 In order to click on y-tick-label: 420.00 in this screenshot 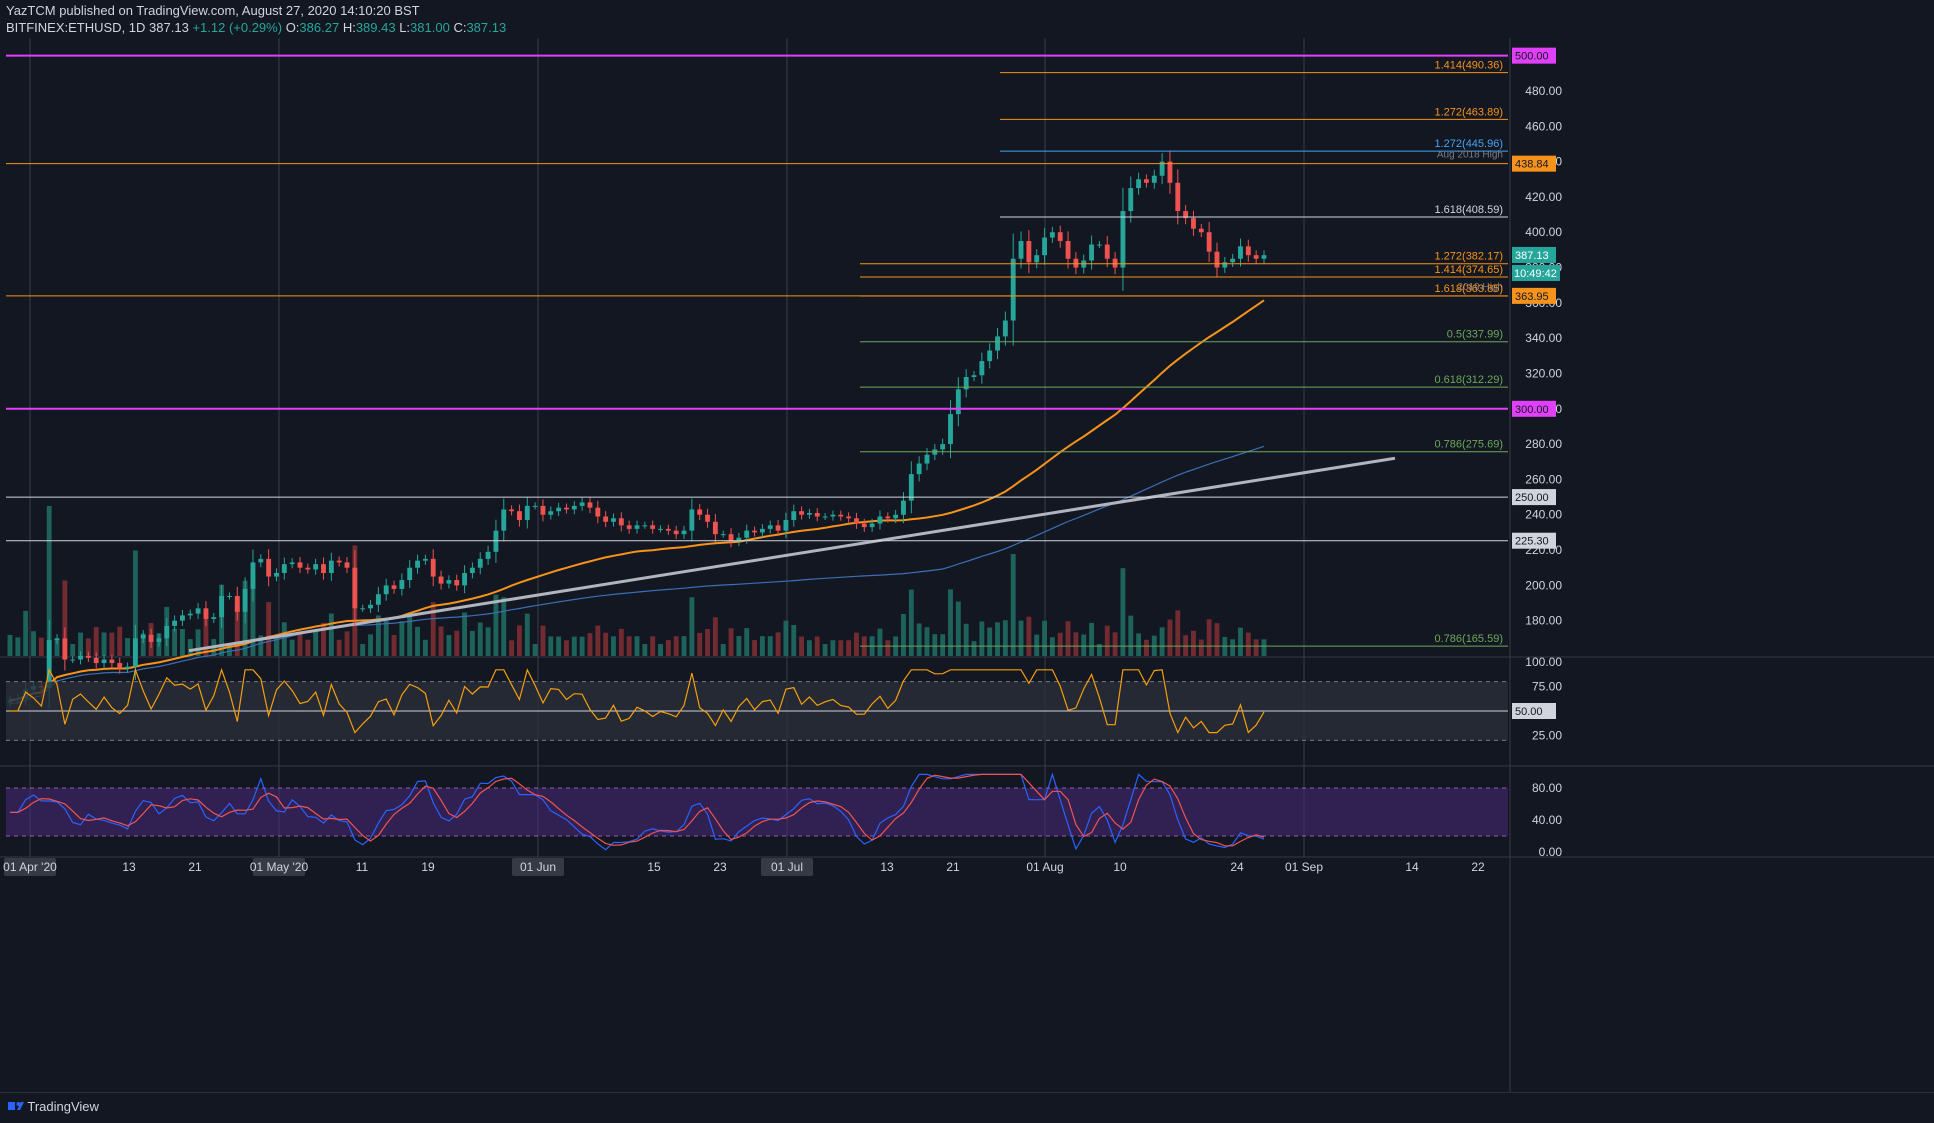, I will do `click(1543, 197)`.